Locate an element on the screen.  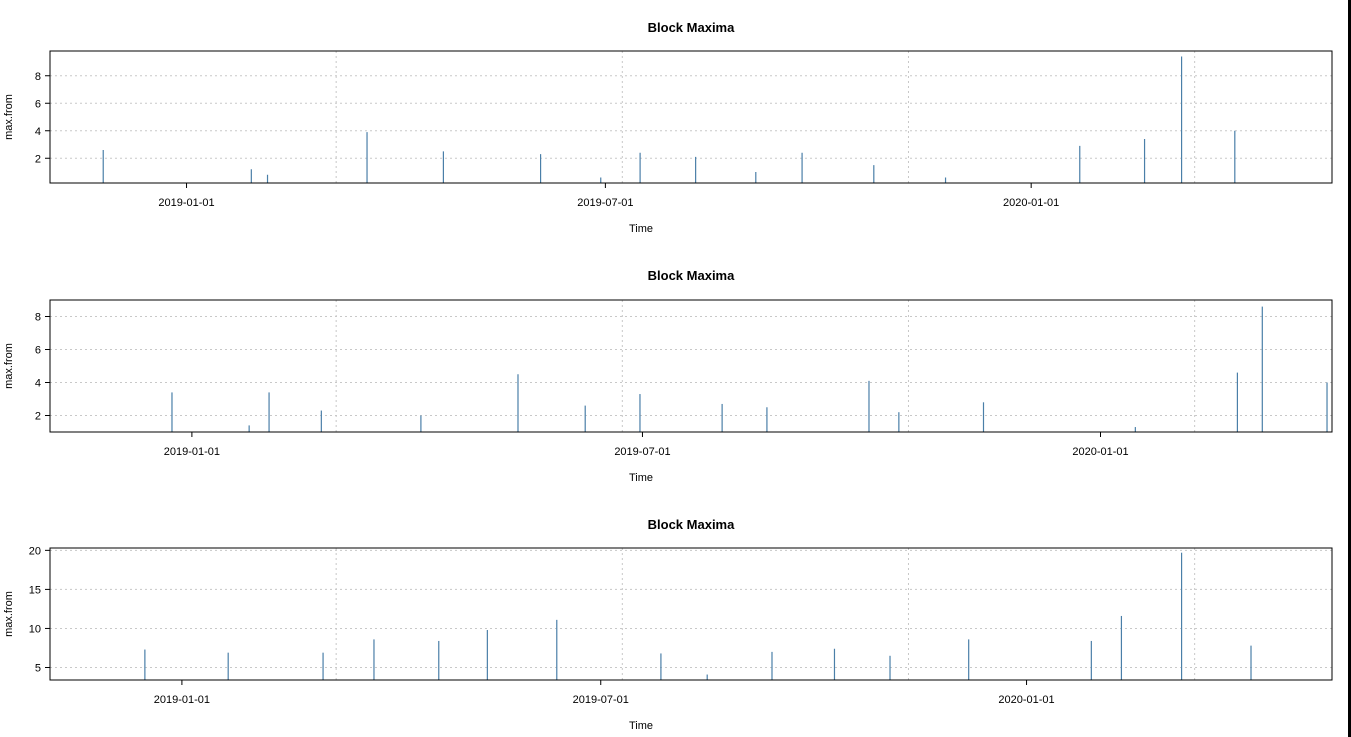
y-tick-label: 20 is located at coordinates (35, 551).